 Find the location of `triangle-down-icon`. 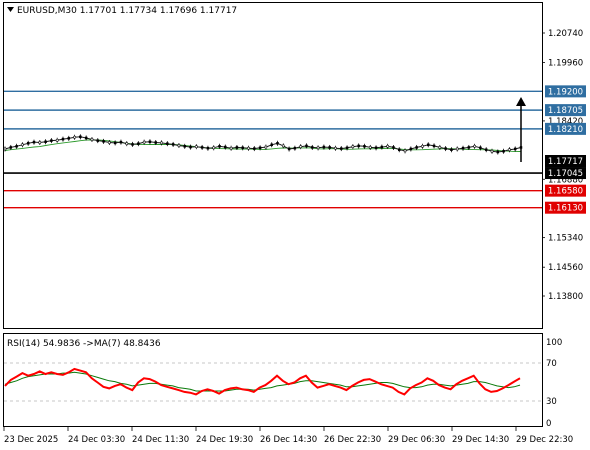

triangle-down-icon is located at coordinates (10, 9).